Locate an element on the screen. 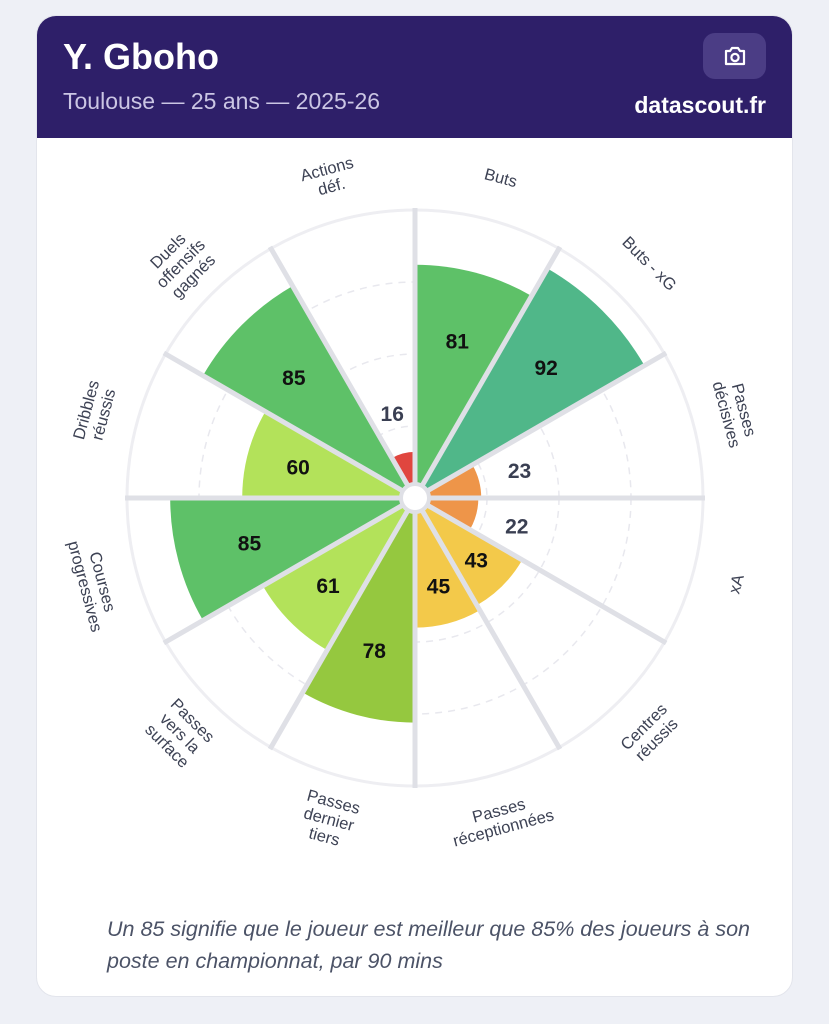 This screenshot has height=1024, width=829. value-label: 16 is located at coordinates (392, 414).